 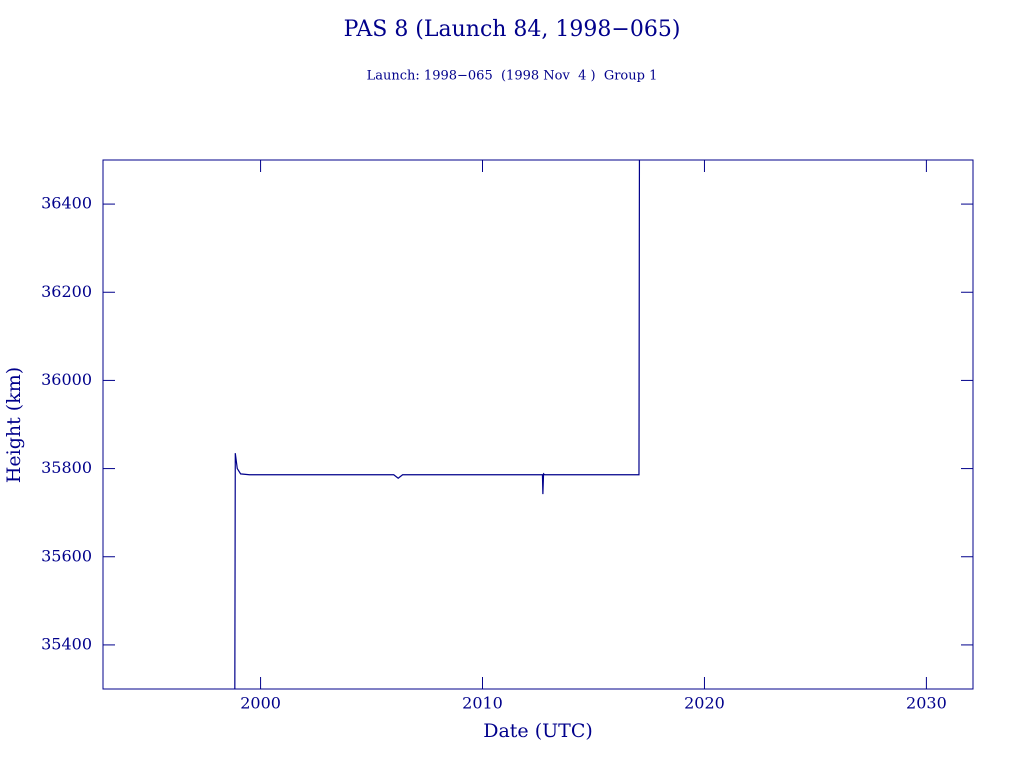 I want to click on y-tick-label: 35800, so click(x=66, y=467).